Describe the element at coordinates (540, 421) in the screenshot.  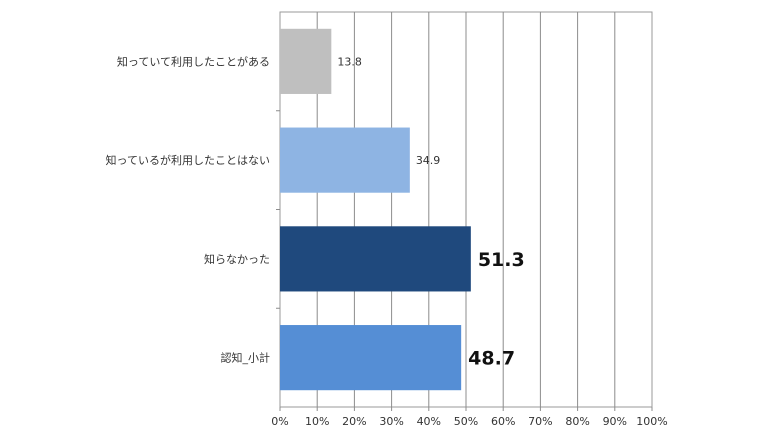
I see `x-tick-label: 70%` at that location.